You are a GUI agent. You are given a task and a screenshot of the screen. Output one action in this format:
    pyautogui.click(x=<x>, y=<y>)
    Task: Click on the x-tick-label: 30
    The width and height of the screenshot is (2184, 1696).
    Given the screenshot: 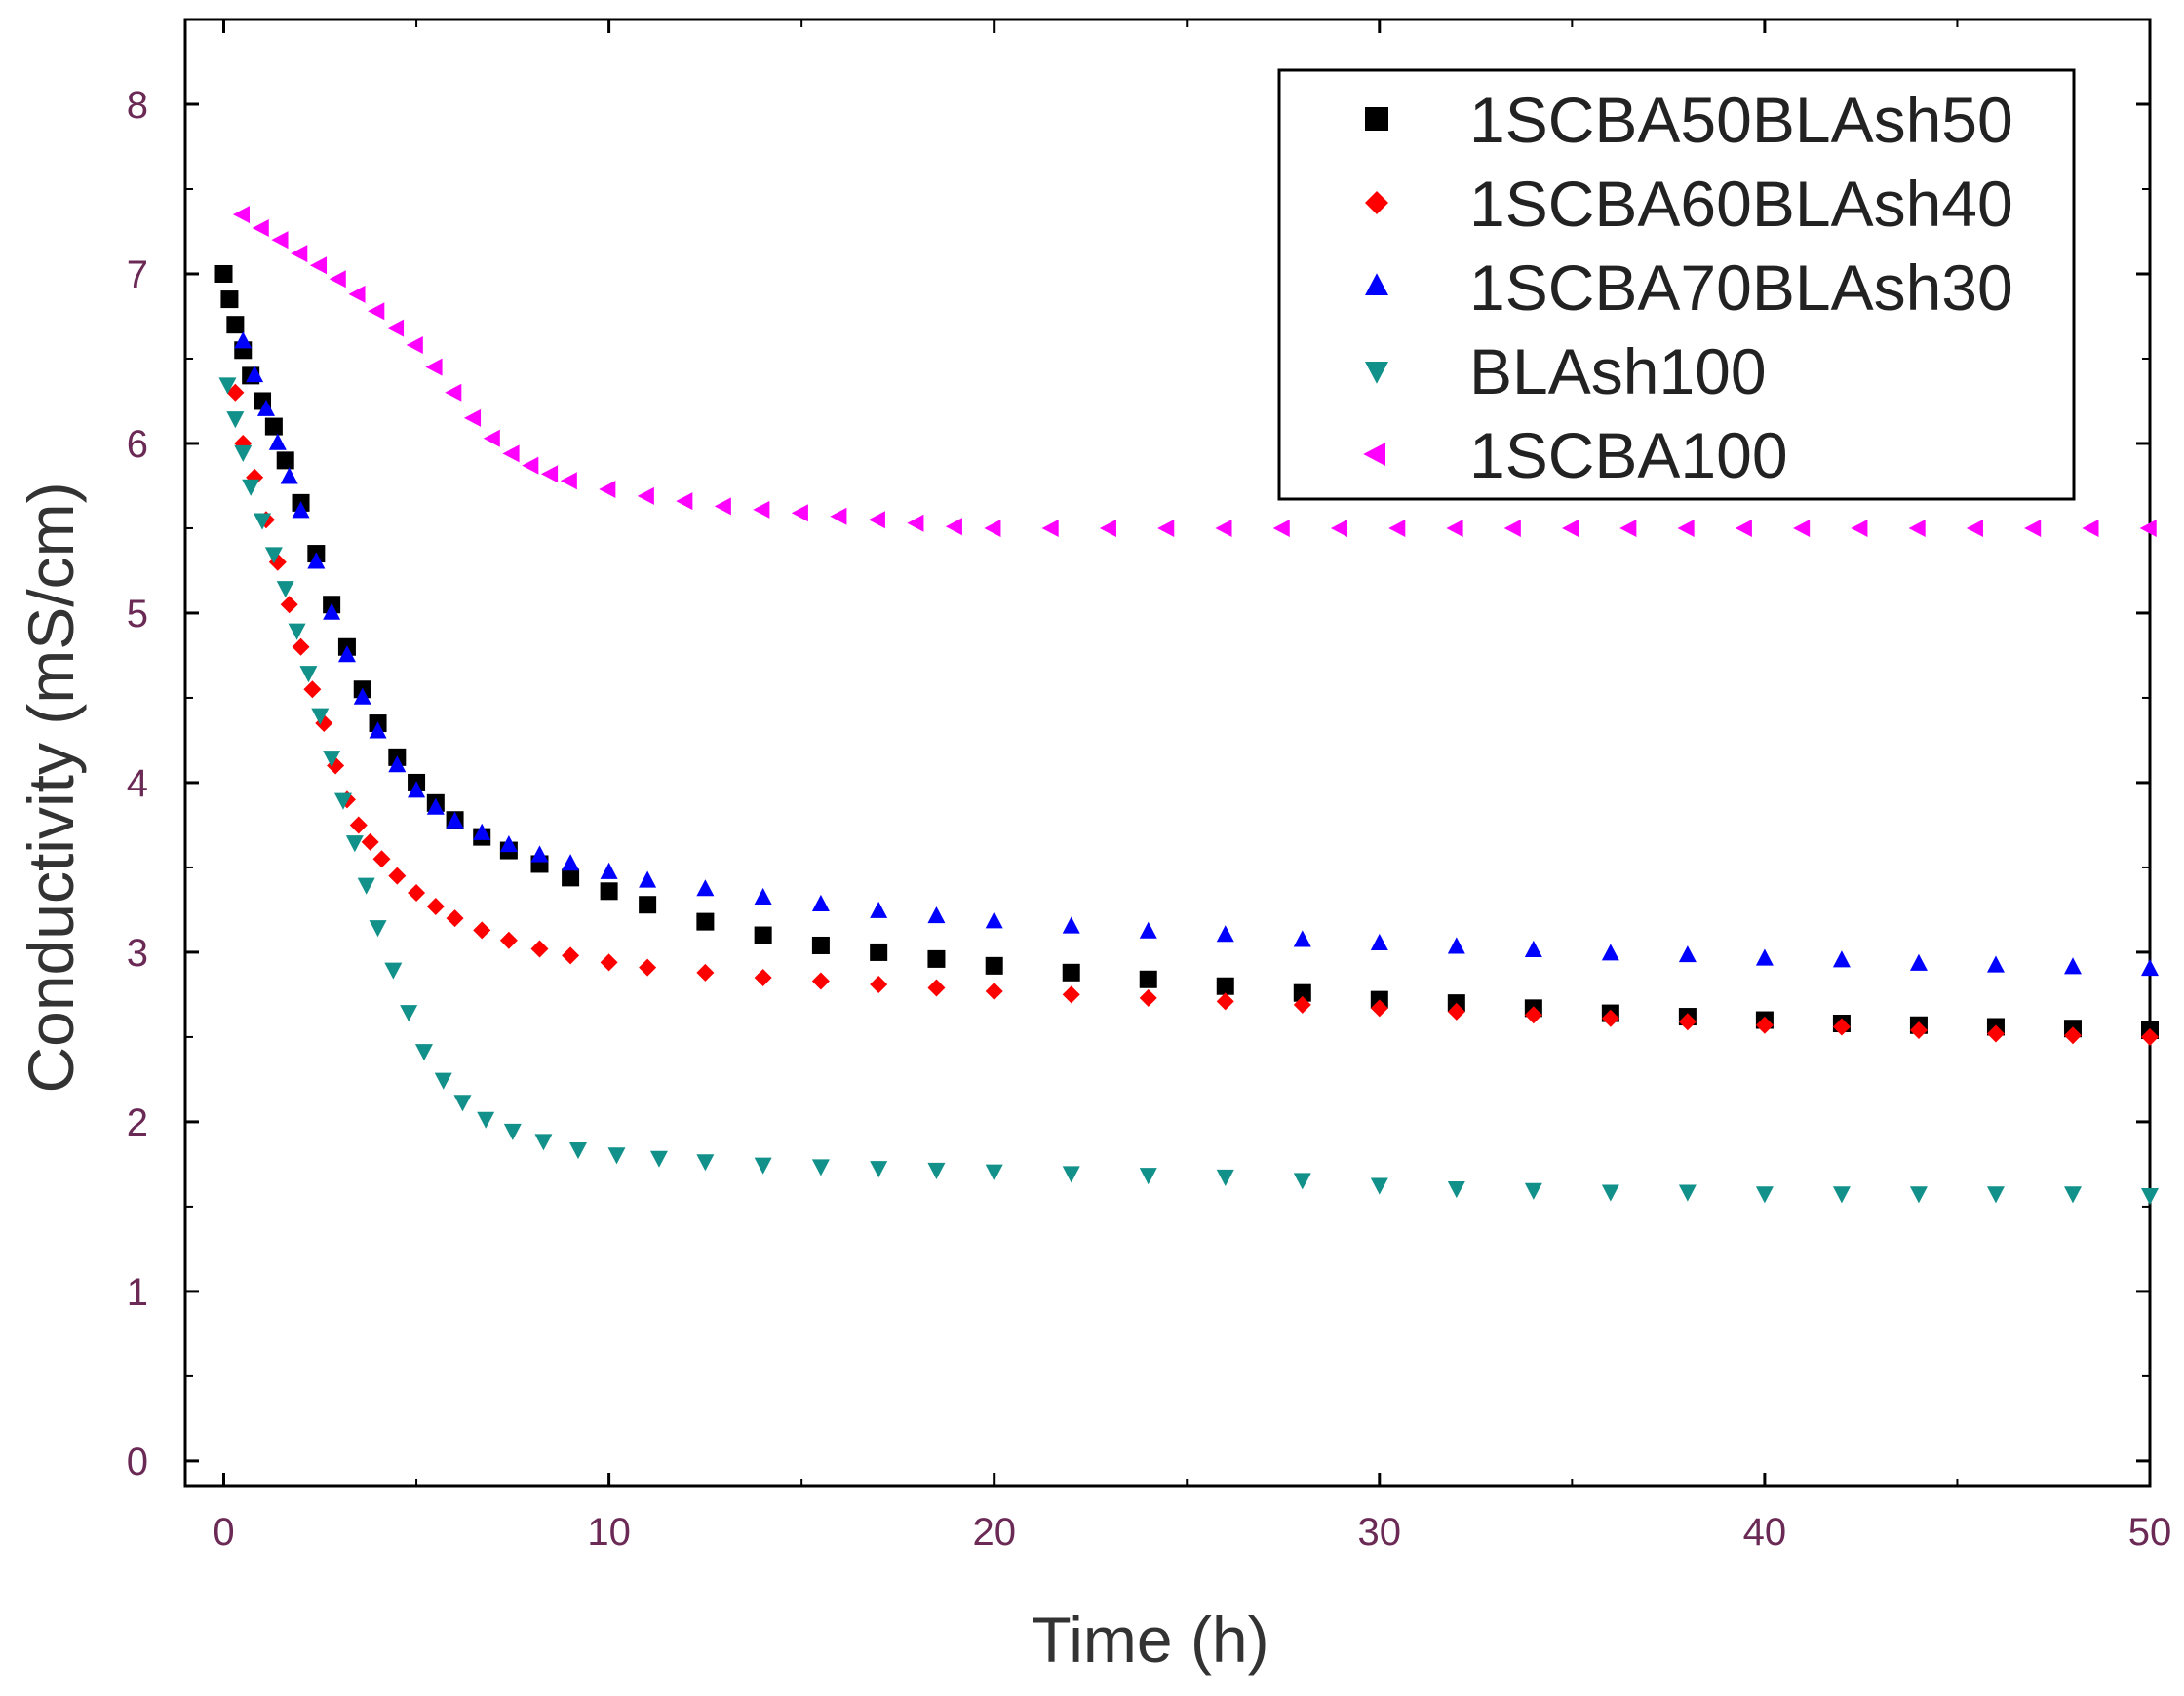 What is the action you would take?
    pyautogui.click(x=1380, y=1532)
    